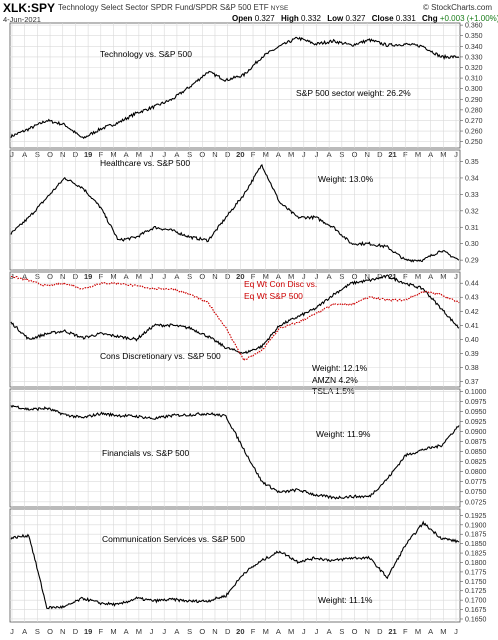 The width and height of the screenshot is (498, 640). Describe the element at coordinates (22, 19) in the screenshot. I see `chart-date: 4-Jun-2021` at that location.